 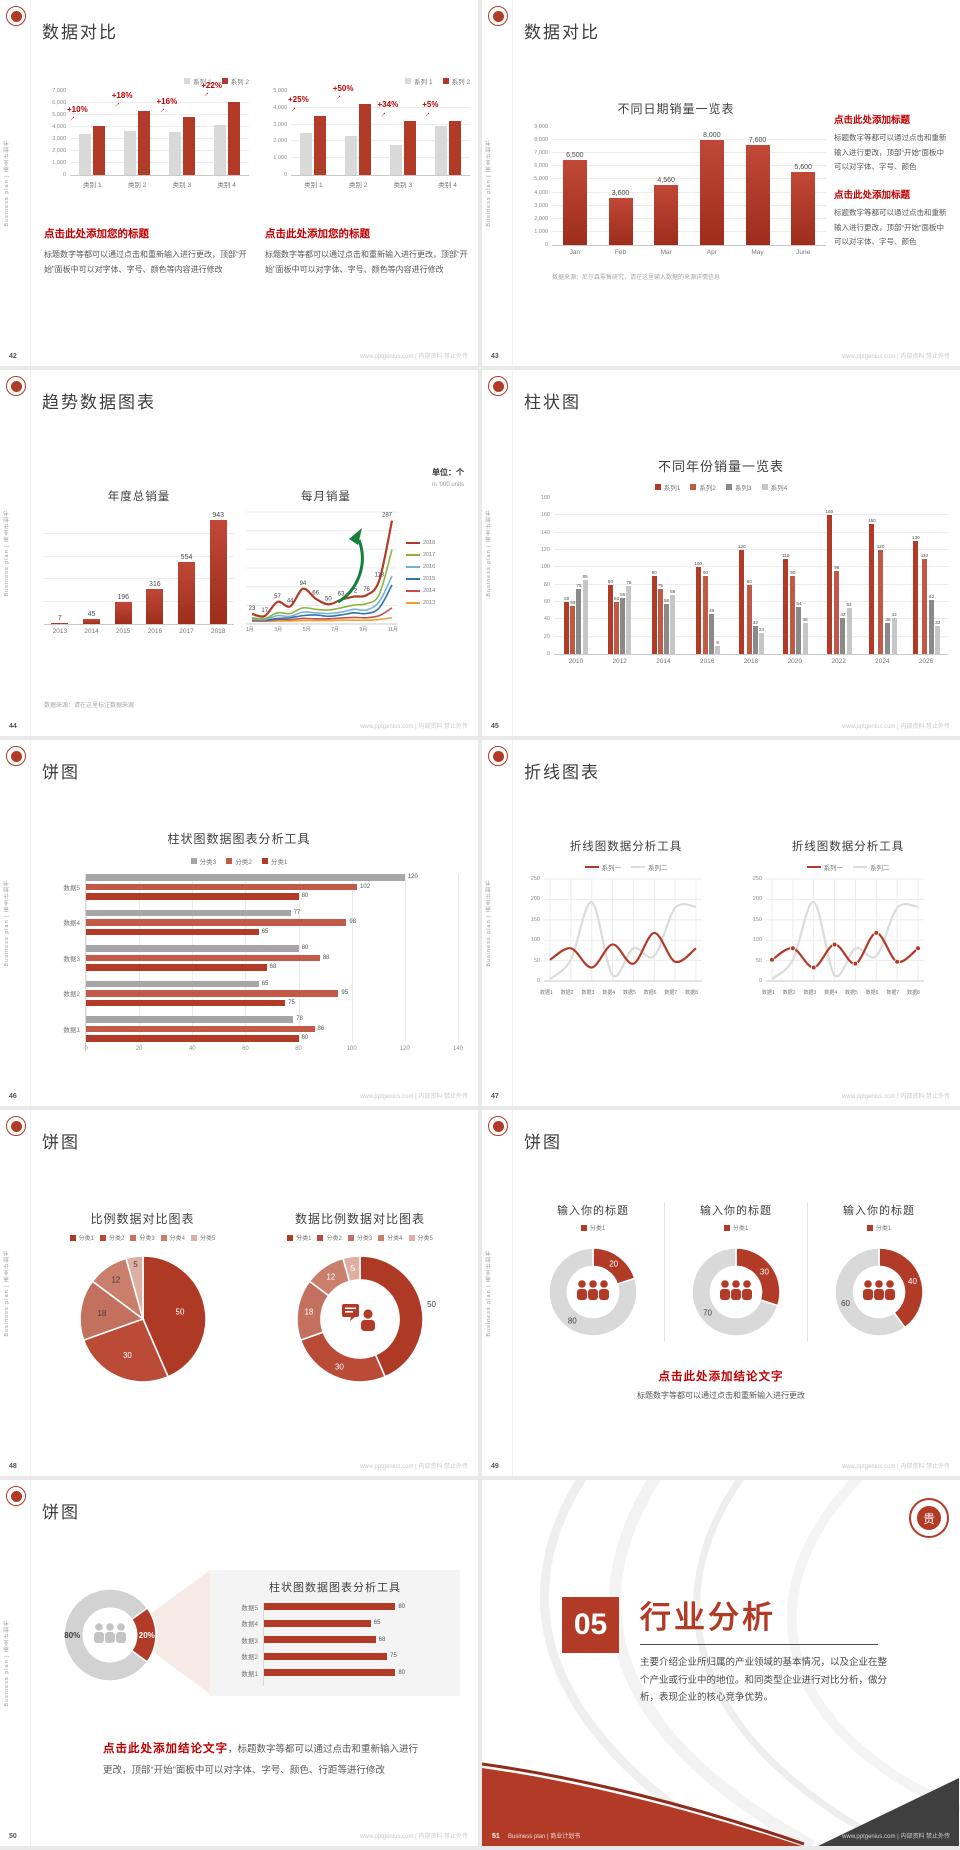 What do you see at coordinates (218, 631) in the screenshot?
I see `x-tick-label: 2018` at bounding box center [218, 631].